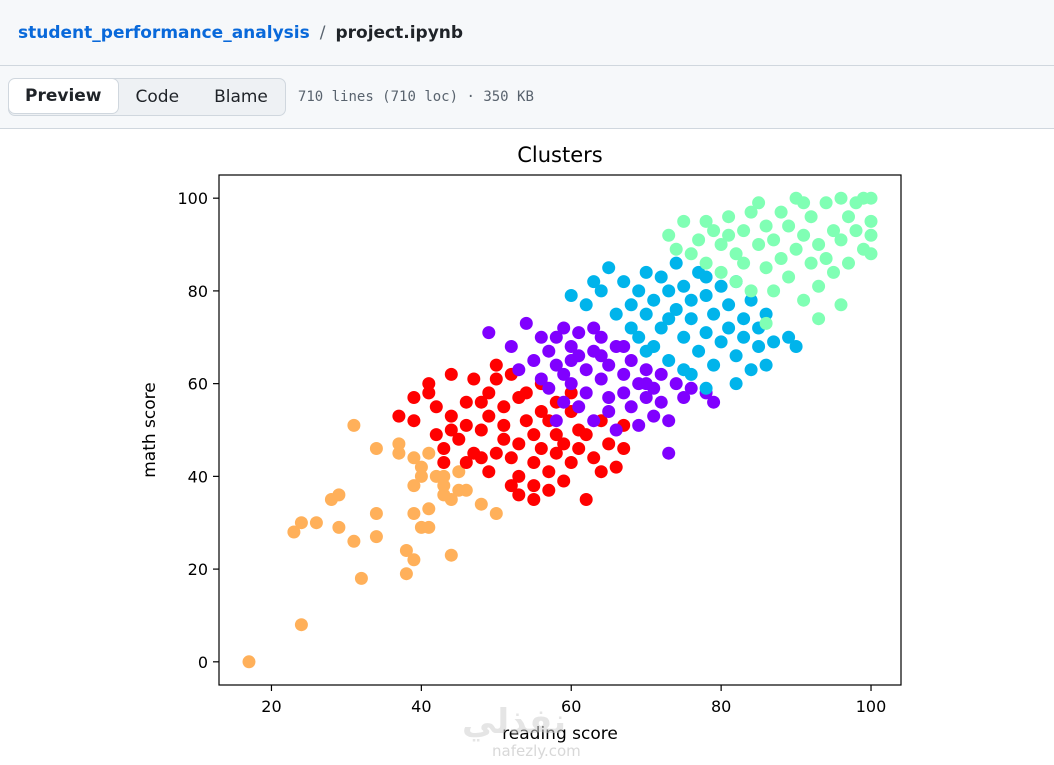  Describe the element at coordinates (240, 97) in the screenshot. I see `tab-blame: Blame` at that location.